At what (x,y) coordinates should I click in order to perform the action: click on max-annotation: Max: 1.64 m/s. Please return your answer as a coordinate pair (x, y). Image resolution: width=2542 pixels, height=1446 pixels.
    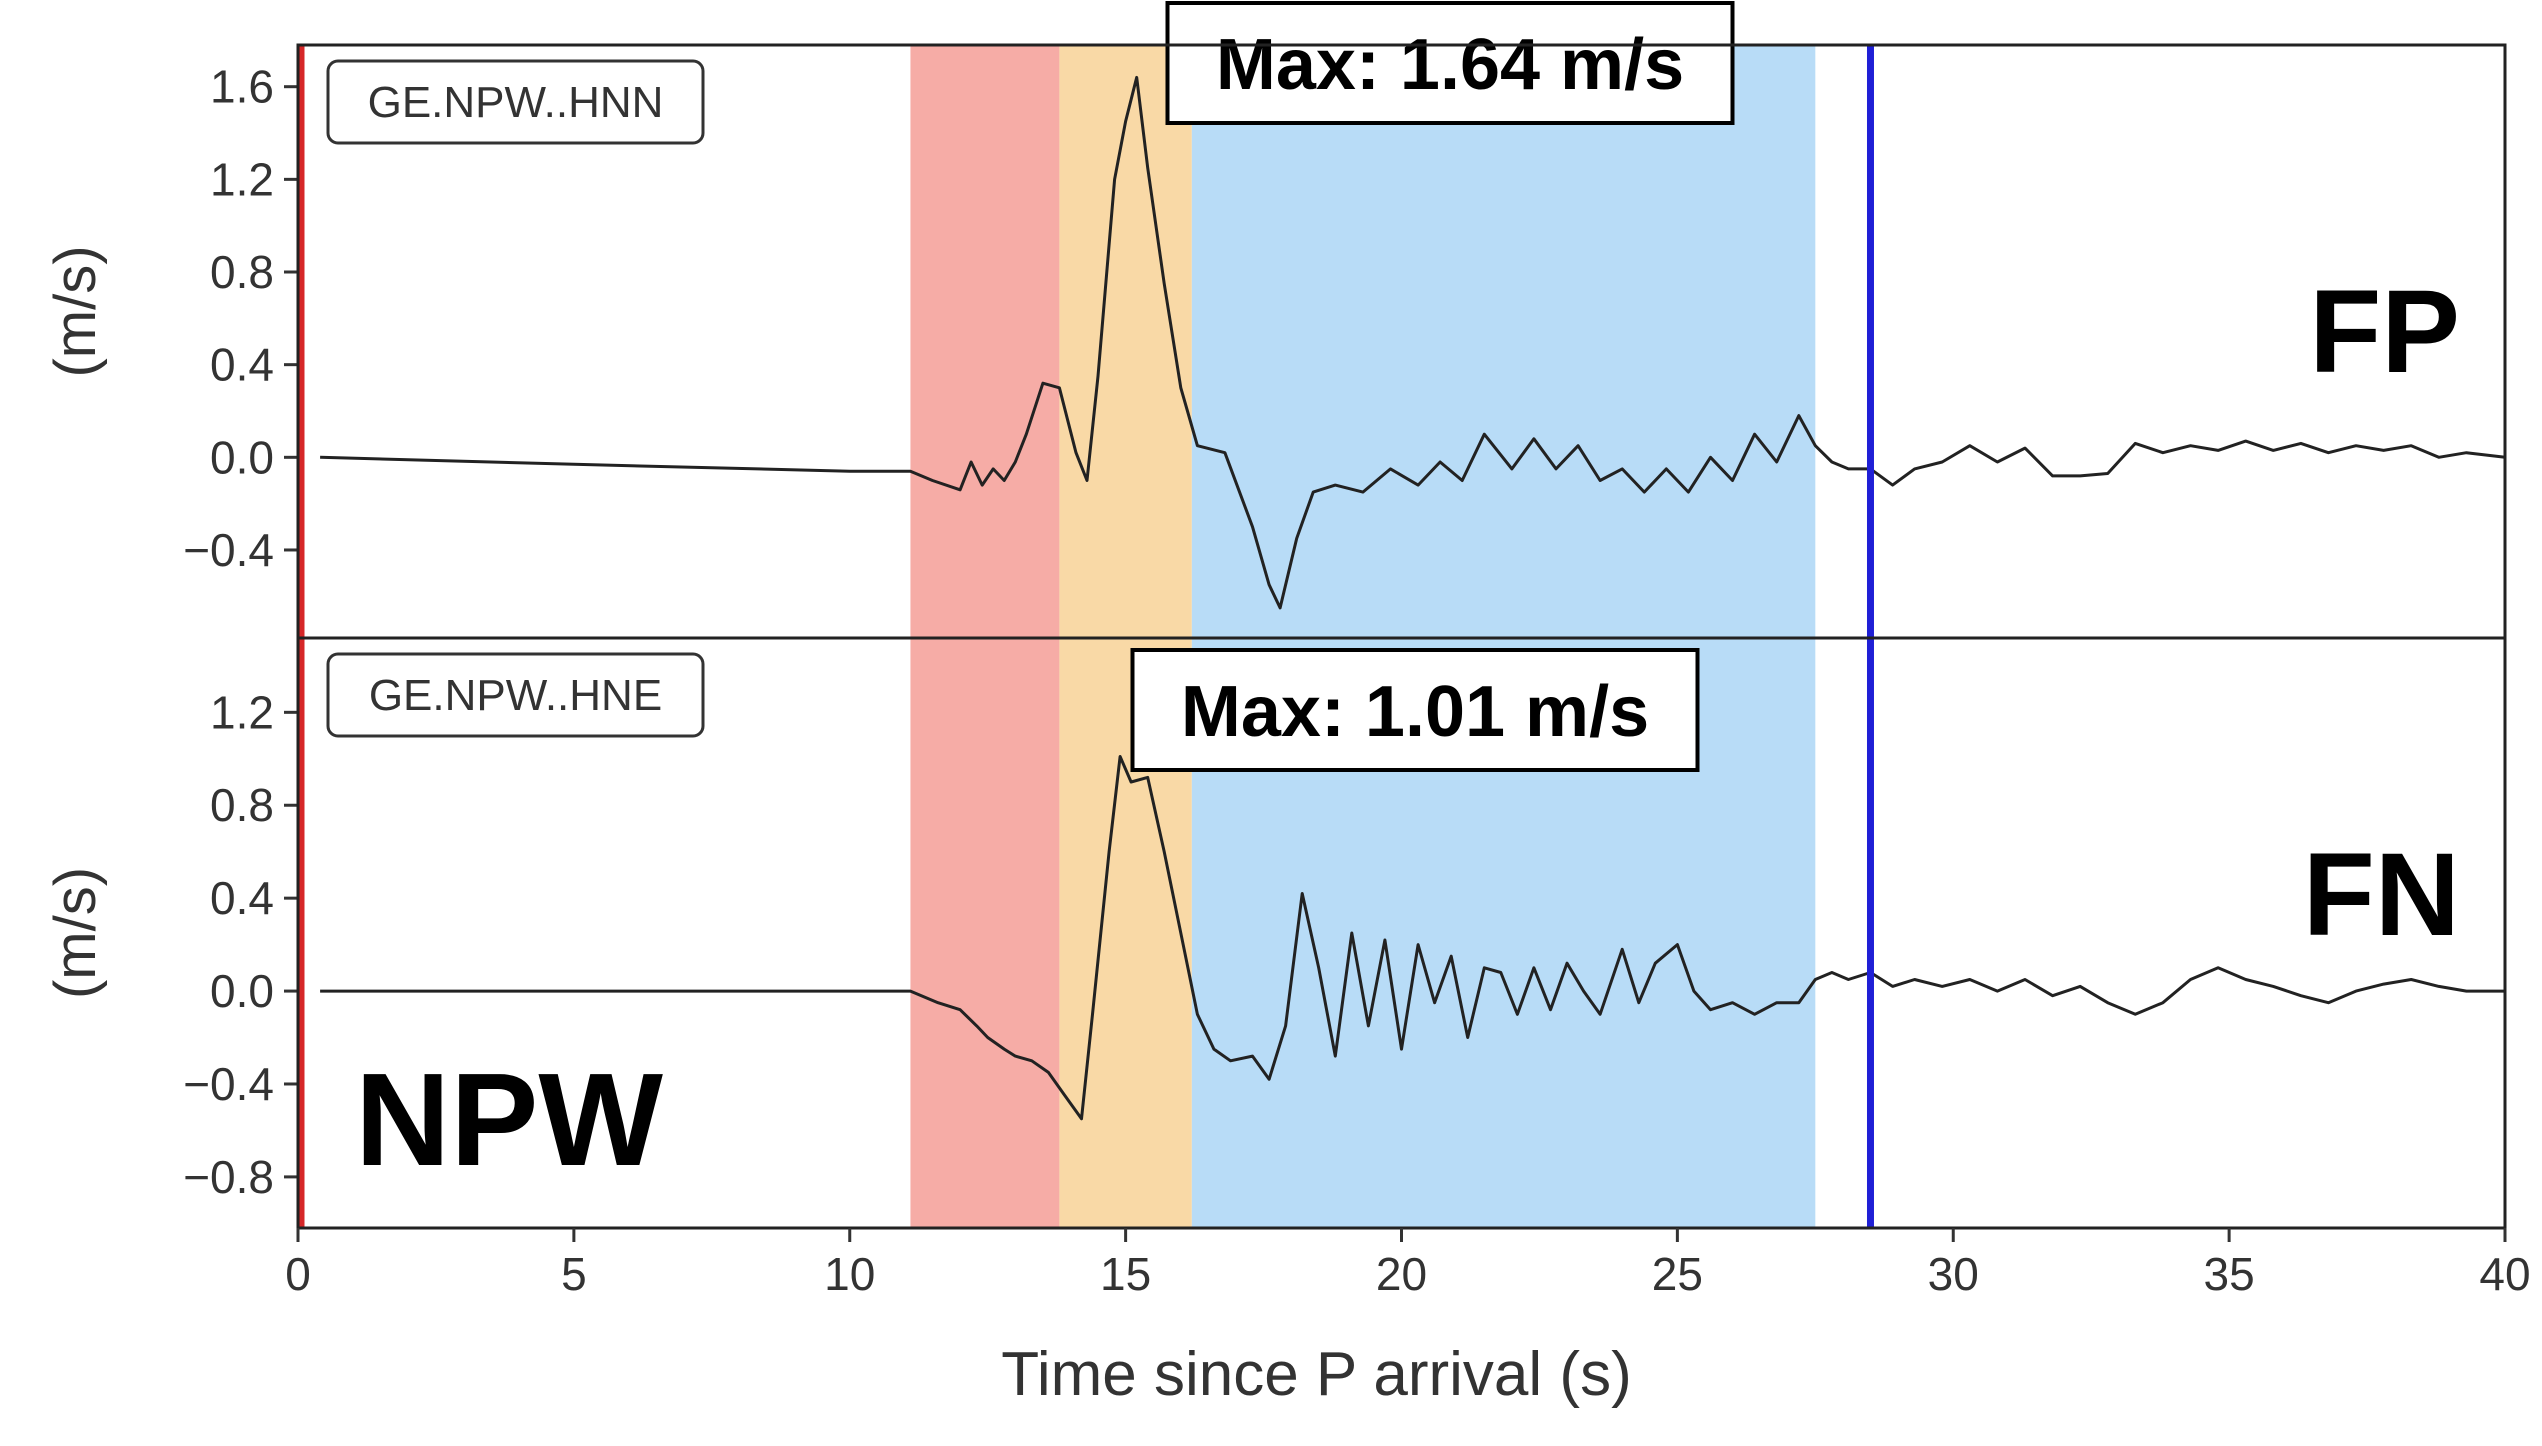
    Looking at the image, I should click on (1450, 65).